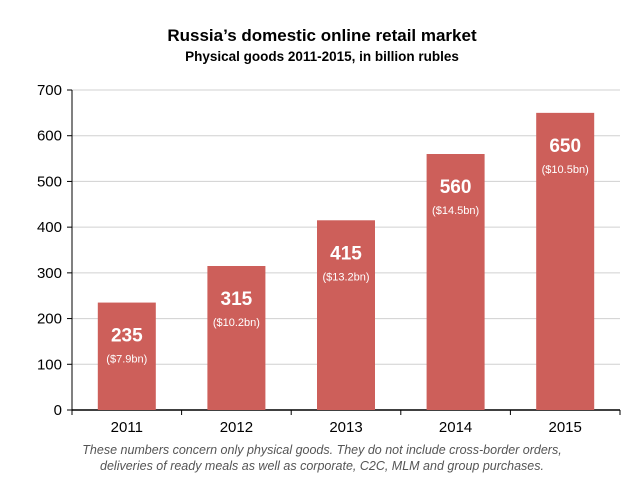 Image resolution: width=644 pixels, height=491 pixels. What do you see at coordinates (455, 211) in the screenshot?
I see `data-label-usd: ($14.5bn)` at bounding box center [455, 211].